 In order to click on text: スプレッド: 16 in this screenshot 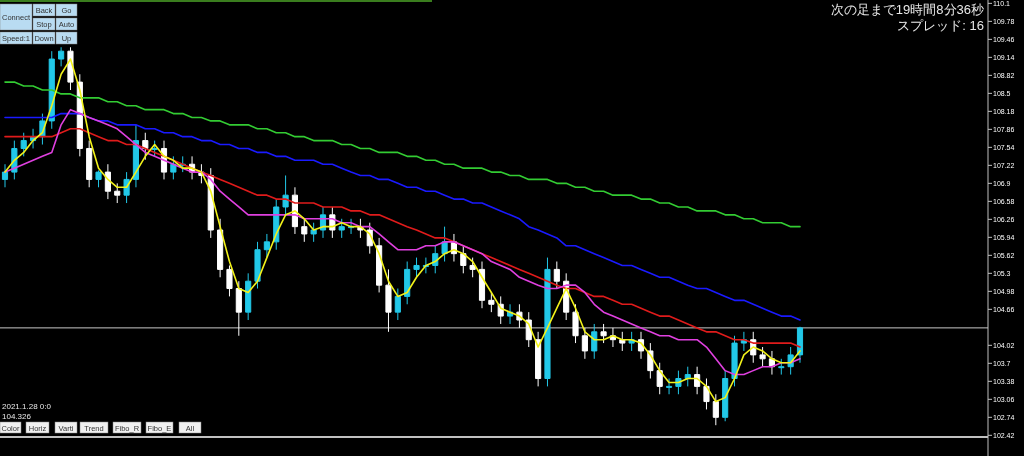, I will do `click(940, 25)`.